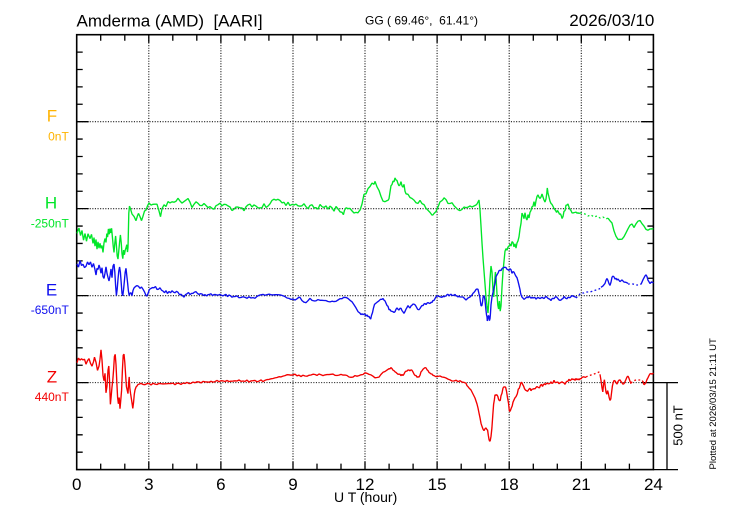  I want to click on svg-text: 9, so click(292, 484).